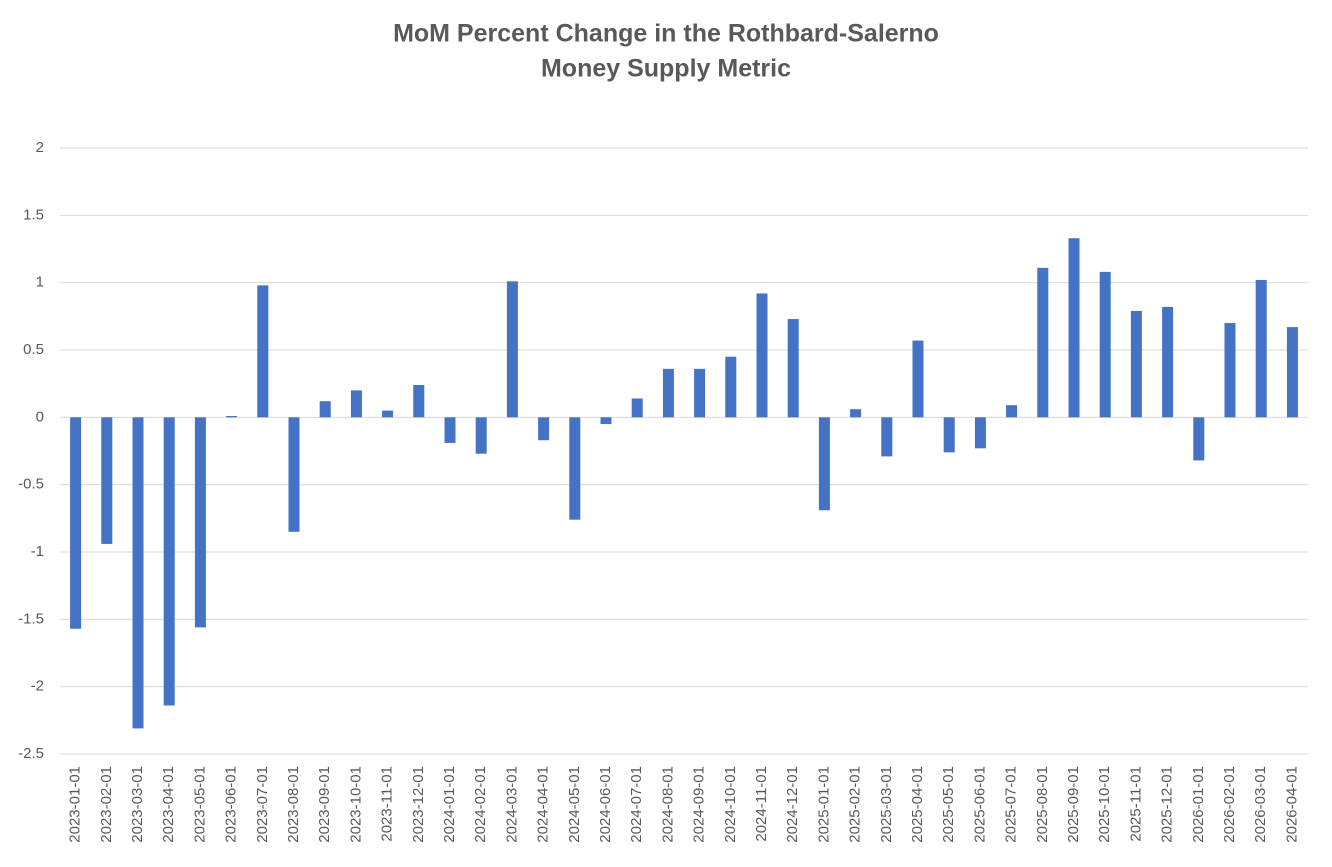 This screenshot has height=867, width=1332. I want to click on x-tick-label: 2026-02-01, so click(1229, 804).